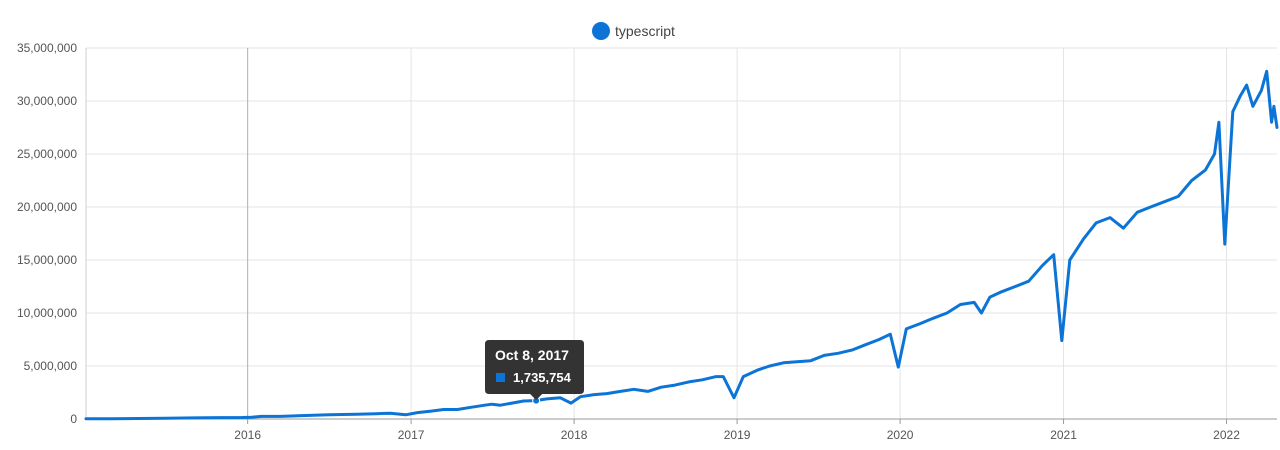 This screenshot has width=1280, height=450. I want to click on legend: typescript, so click(633, 31).